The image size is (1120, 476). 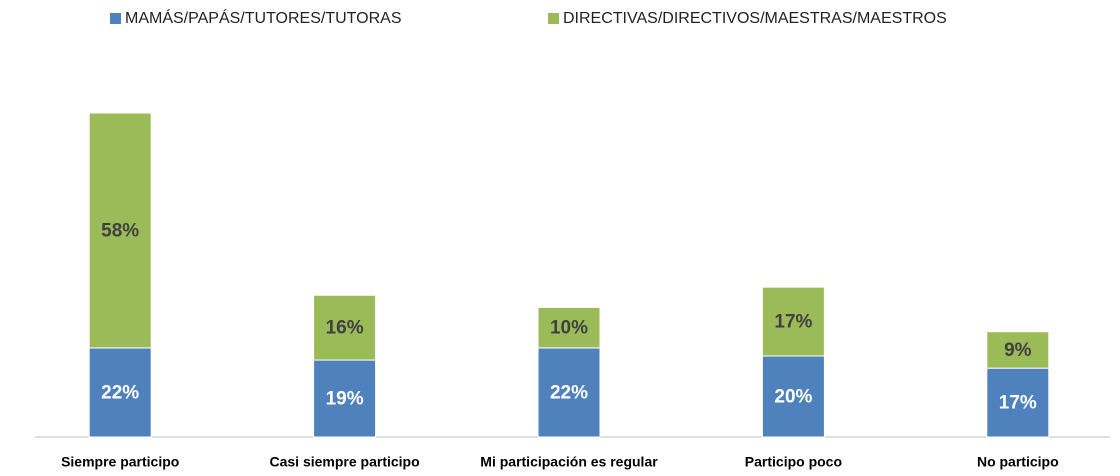 What do you see at coordinates (345, 462) in the screenshot?
I see `x-tick-label: Casi siempre participo` at bounding box center [345, 462].